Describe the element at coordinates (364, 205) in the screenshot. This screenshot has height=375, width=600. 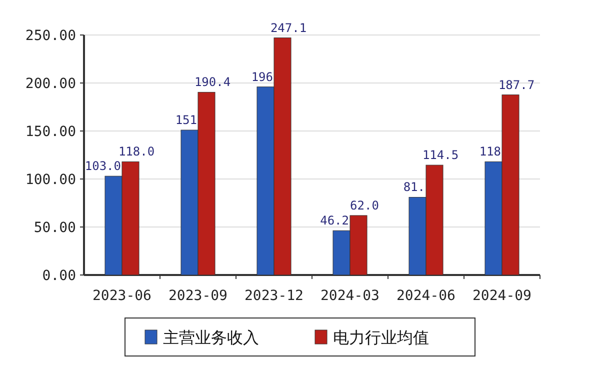
I see `data-label: 62.0` at that location.